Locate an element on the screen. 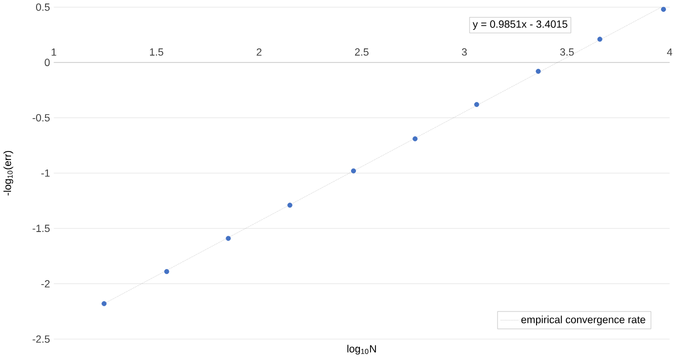  y-tick-label: 0 is located at coordinates (47, 62).